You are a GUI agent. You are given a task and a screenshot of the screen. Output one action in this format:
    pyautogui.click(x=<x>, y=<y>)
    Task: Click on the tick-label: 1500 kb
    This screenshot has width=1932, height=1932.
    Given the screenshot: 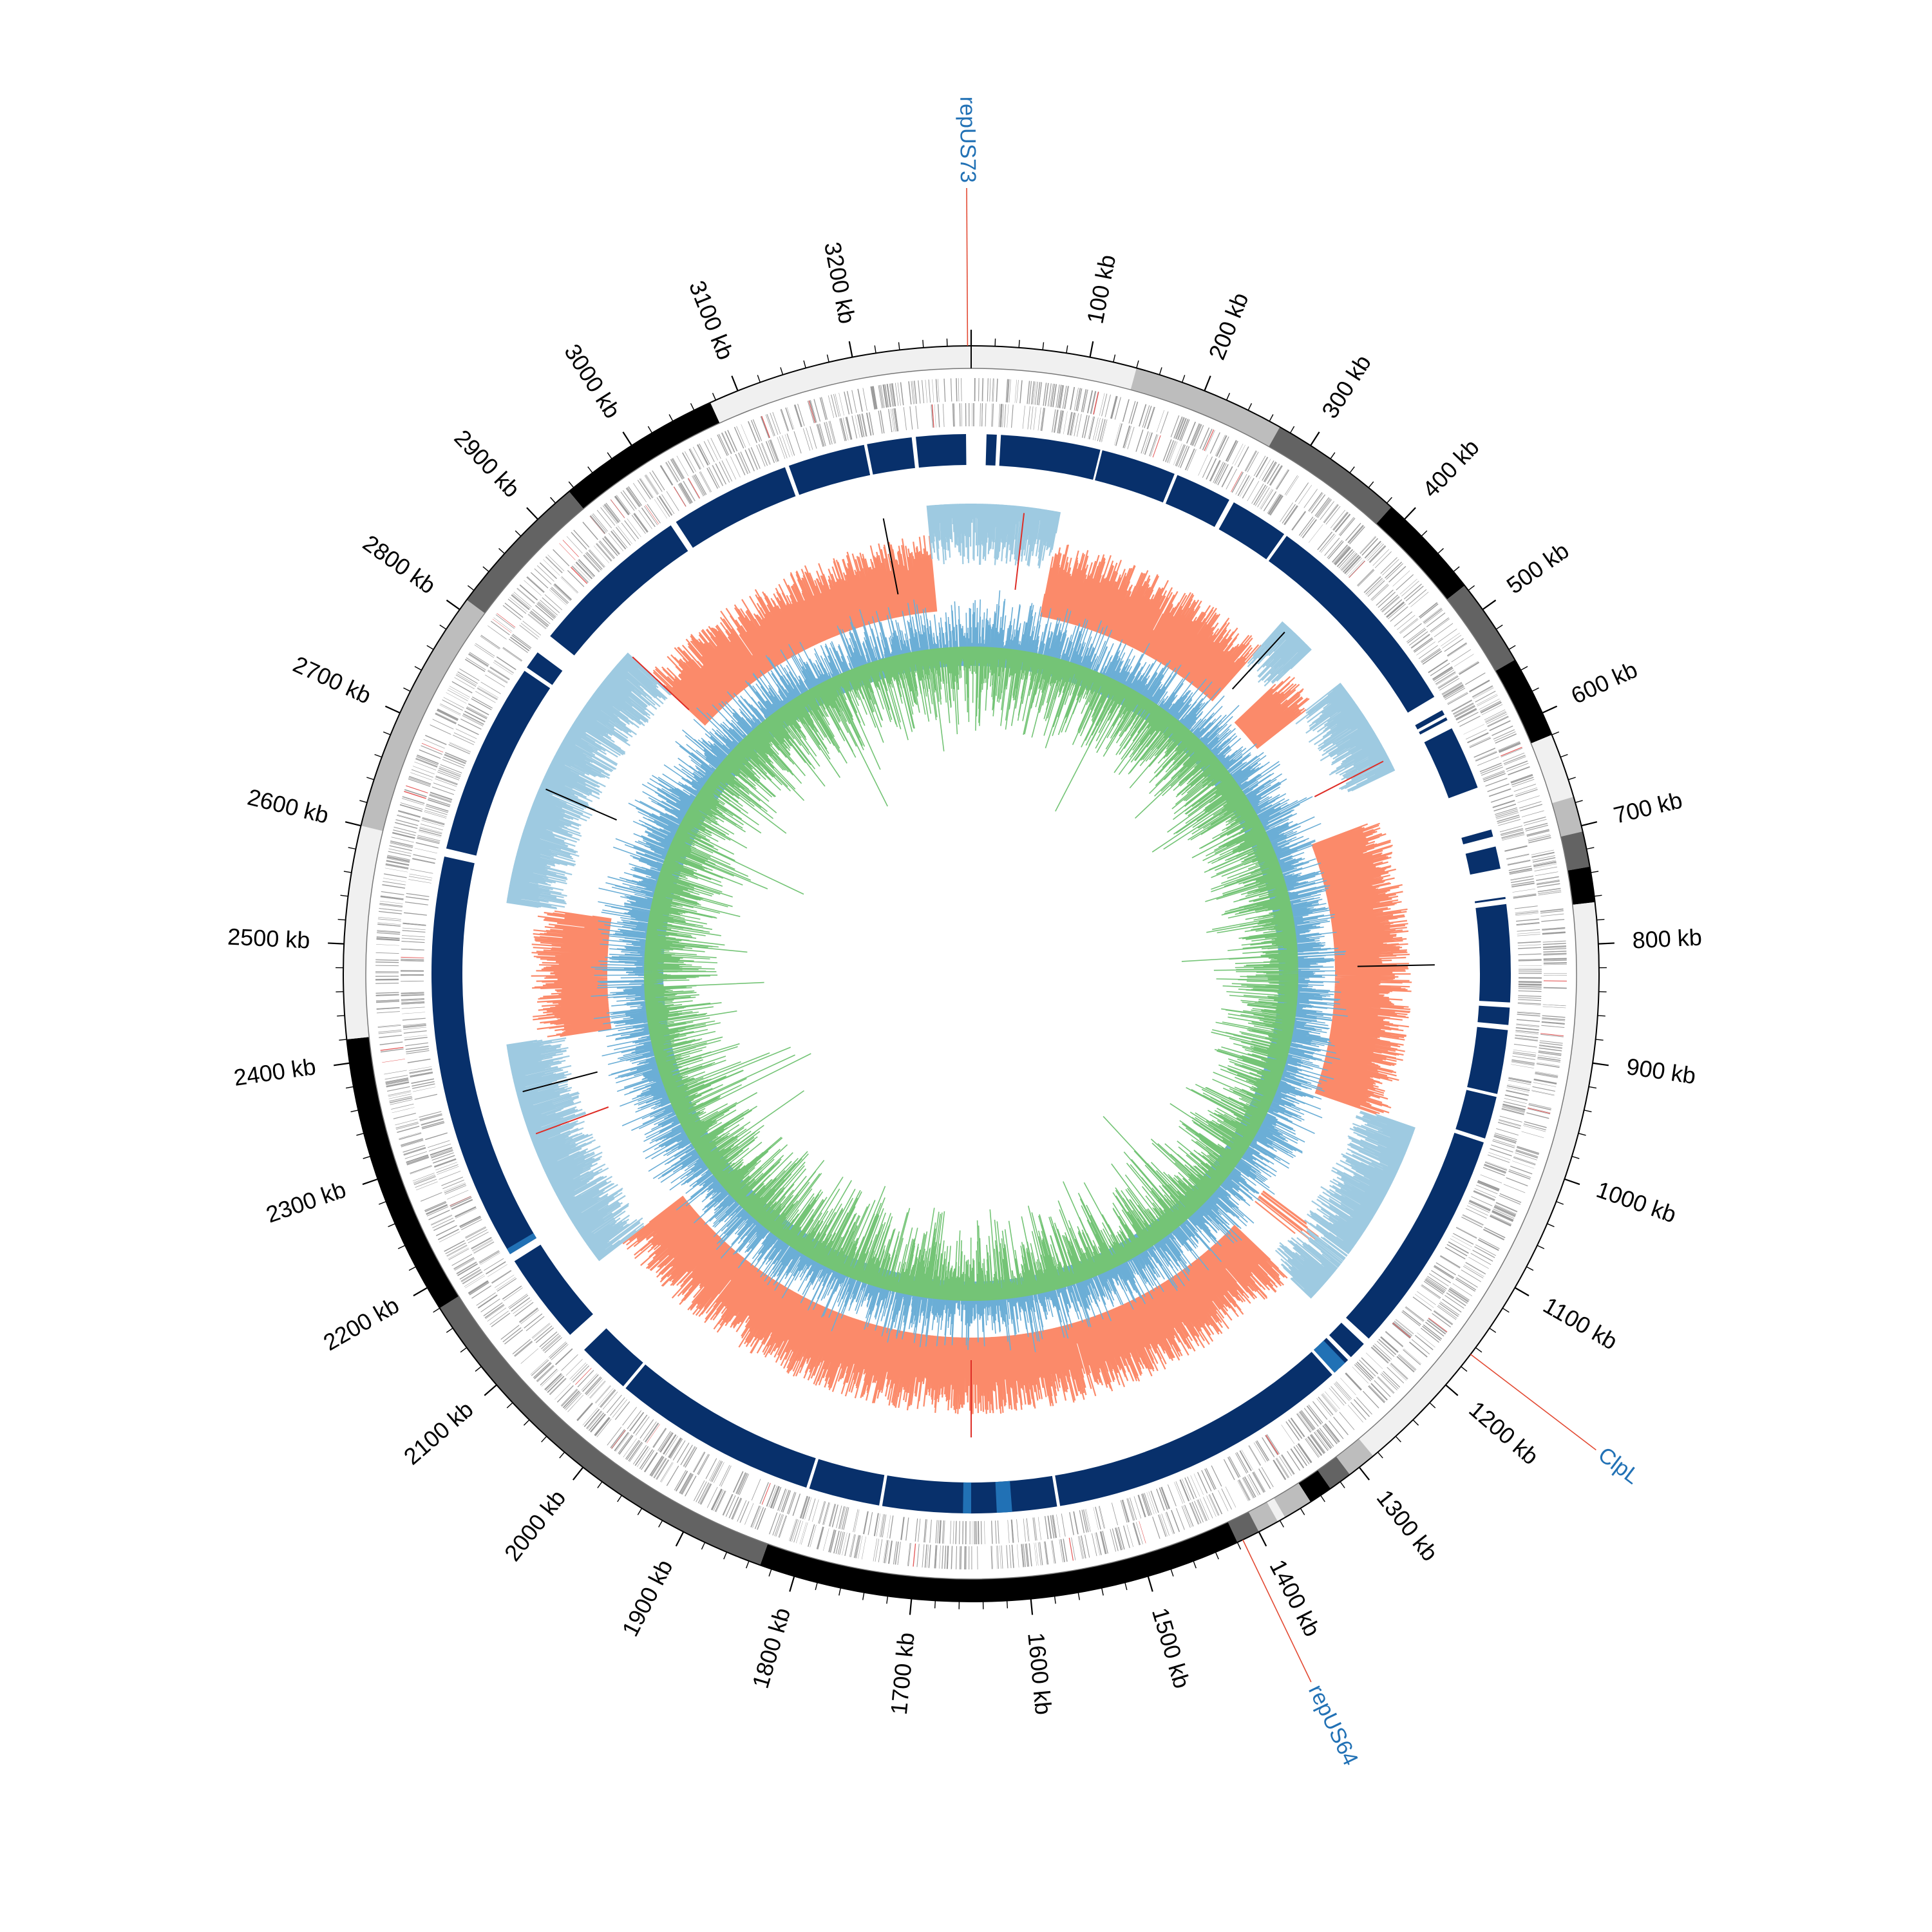 What is the action you would take?
    pyautogui.click(x=1171, y=1648)
    